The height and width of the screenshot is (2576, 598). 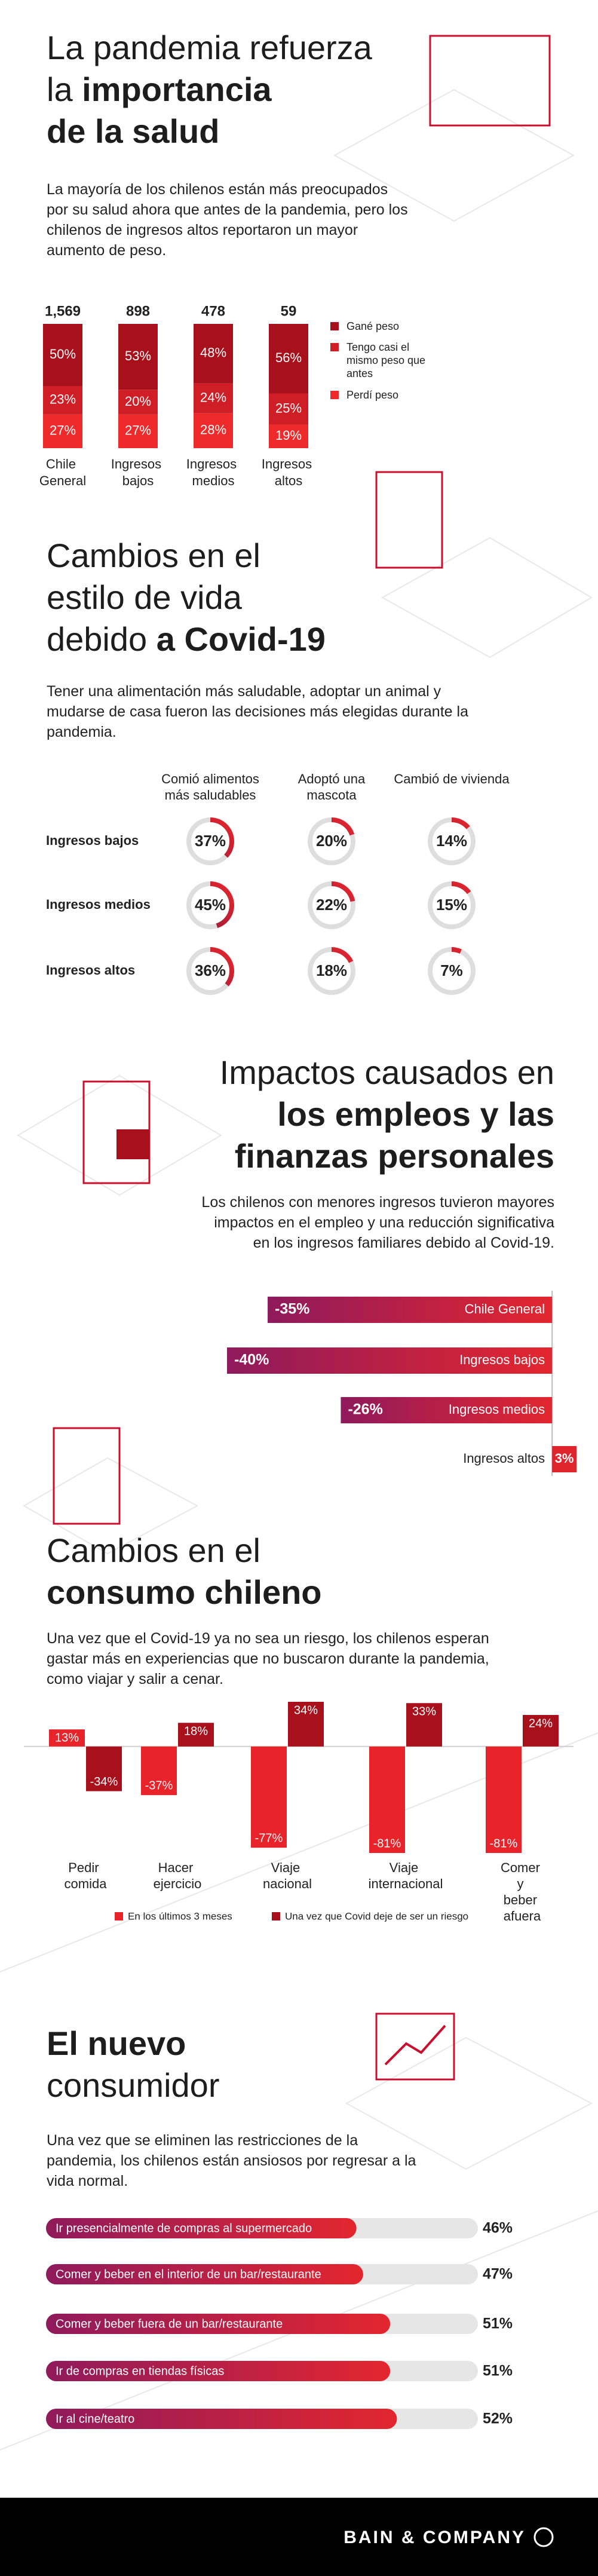 I want to click on data-label: 3%, so click(x=564, y=1458).